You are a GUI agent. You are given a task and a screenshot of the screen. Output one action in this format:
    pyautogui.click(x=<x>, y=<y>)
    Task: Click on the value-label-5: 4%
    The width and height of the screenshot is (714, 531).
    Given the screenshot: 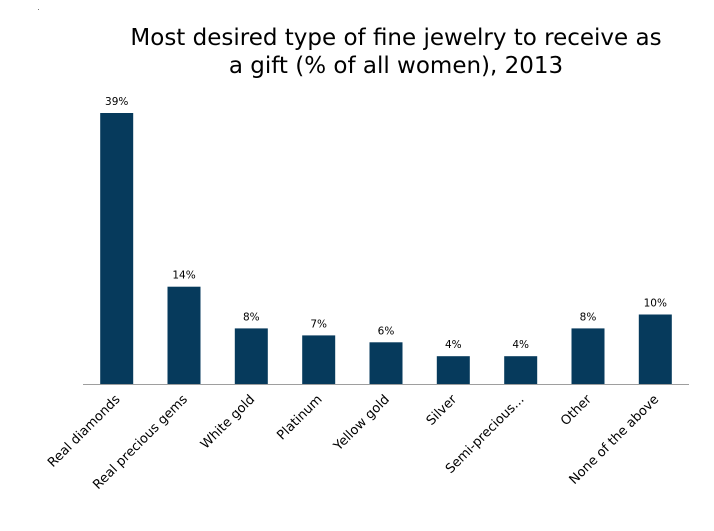 What is the action you would take?
    pyautogui.click(x=453, y=345)
    